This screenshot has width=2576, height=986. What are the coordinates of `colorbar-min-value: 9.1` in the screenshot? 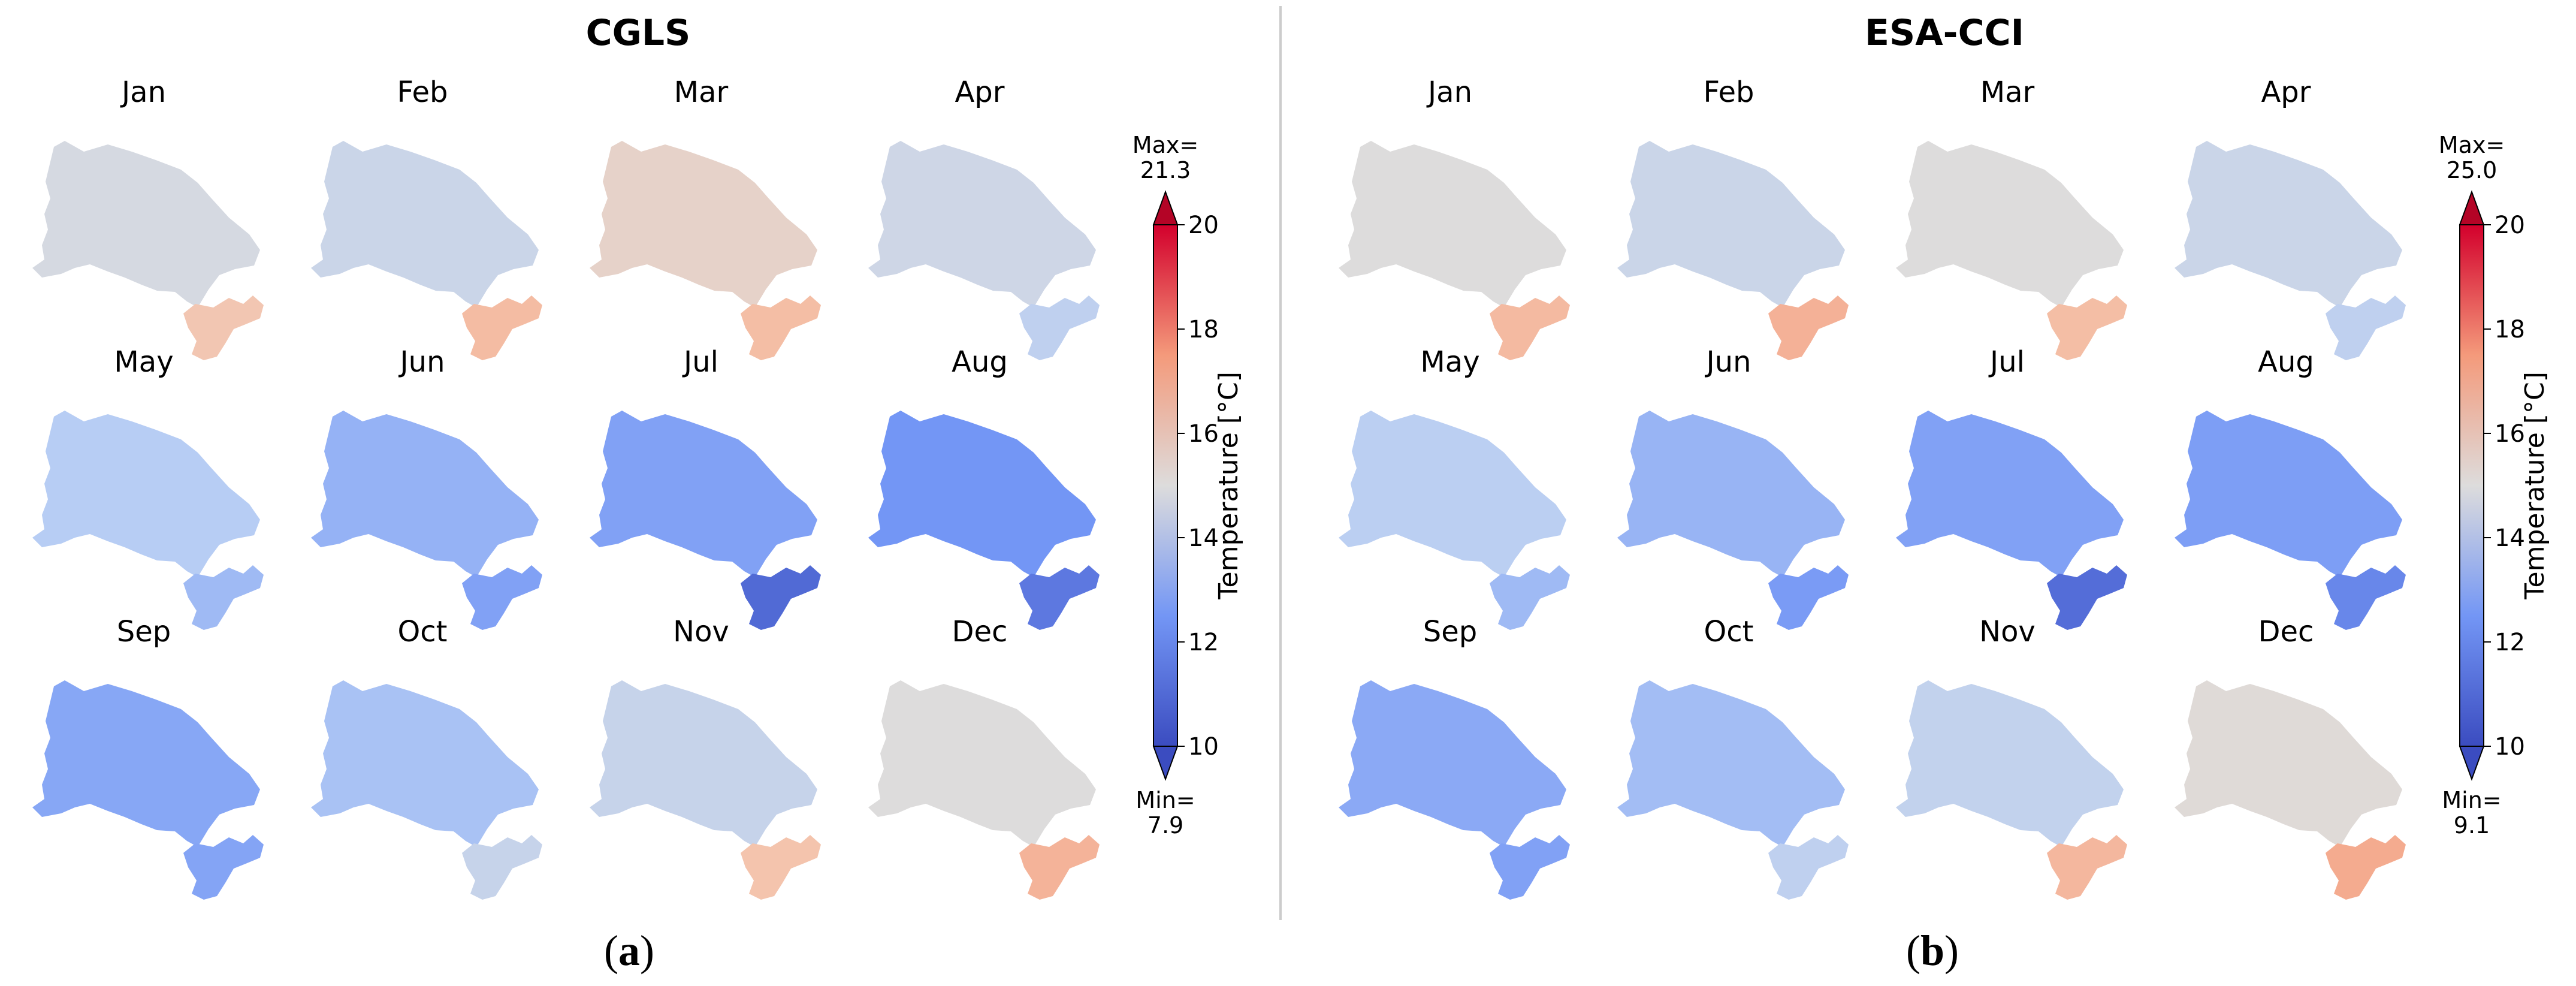 It's located at (2472, 825).